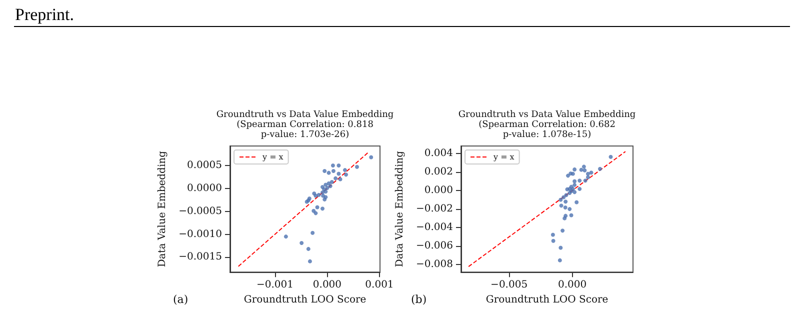 This screenshot has height=310, width=804. I want to click on y-tick-label: 0.002, so click(438, 172).